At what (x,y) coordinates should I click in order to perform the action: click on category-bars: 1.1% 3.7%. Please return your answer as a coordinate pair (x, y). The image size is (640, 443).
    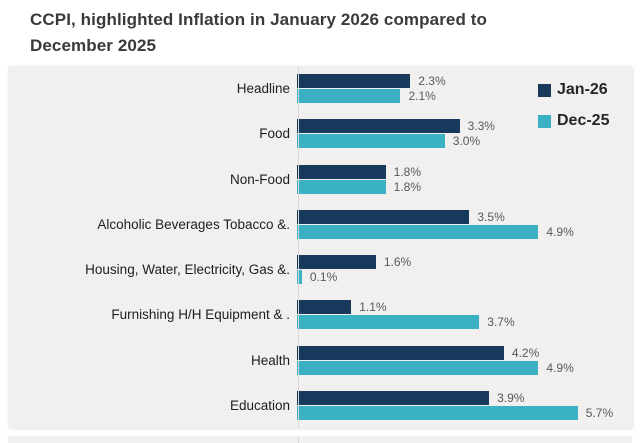
    Looking at the image, I should click on (464, 315).